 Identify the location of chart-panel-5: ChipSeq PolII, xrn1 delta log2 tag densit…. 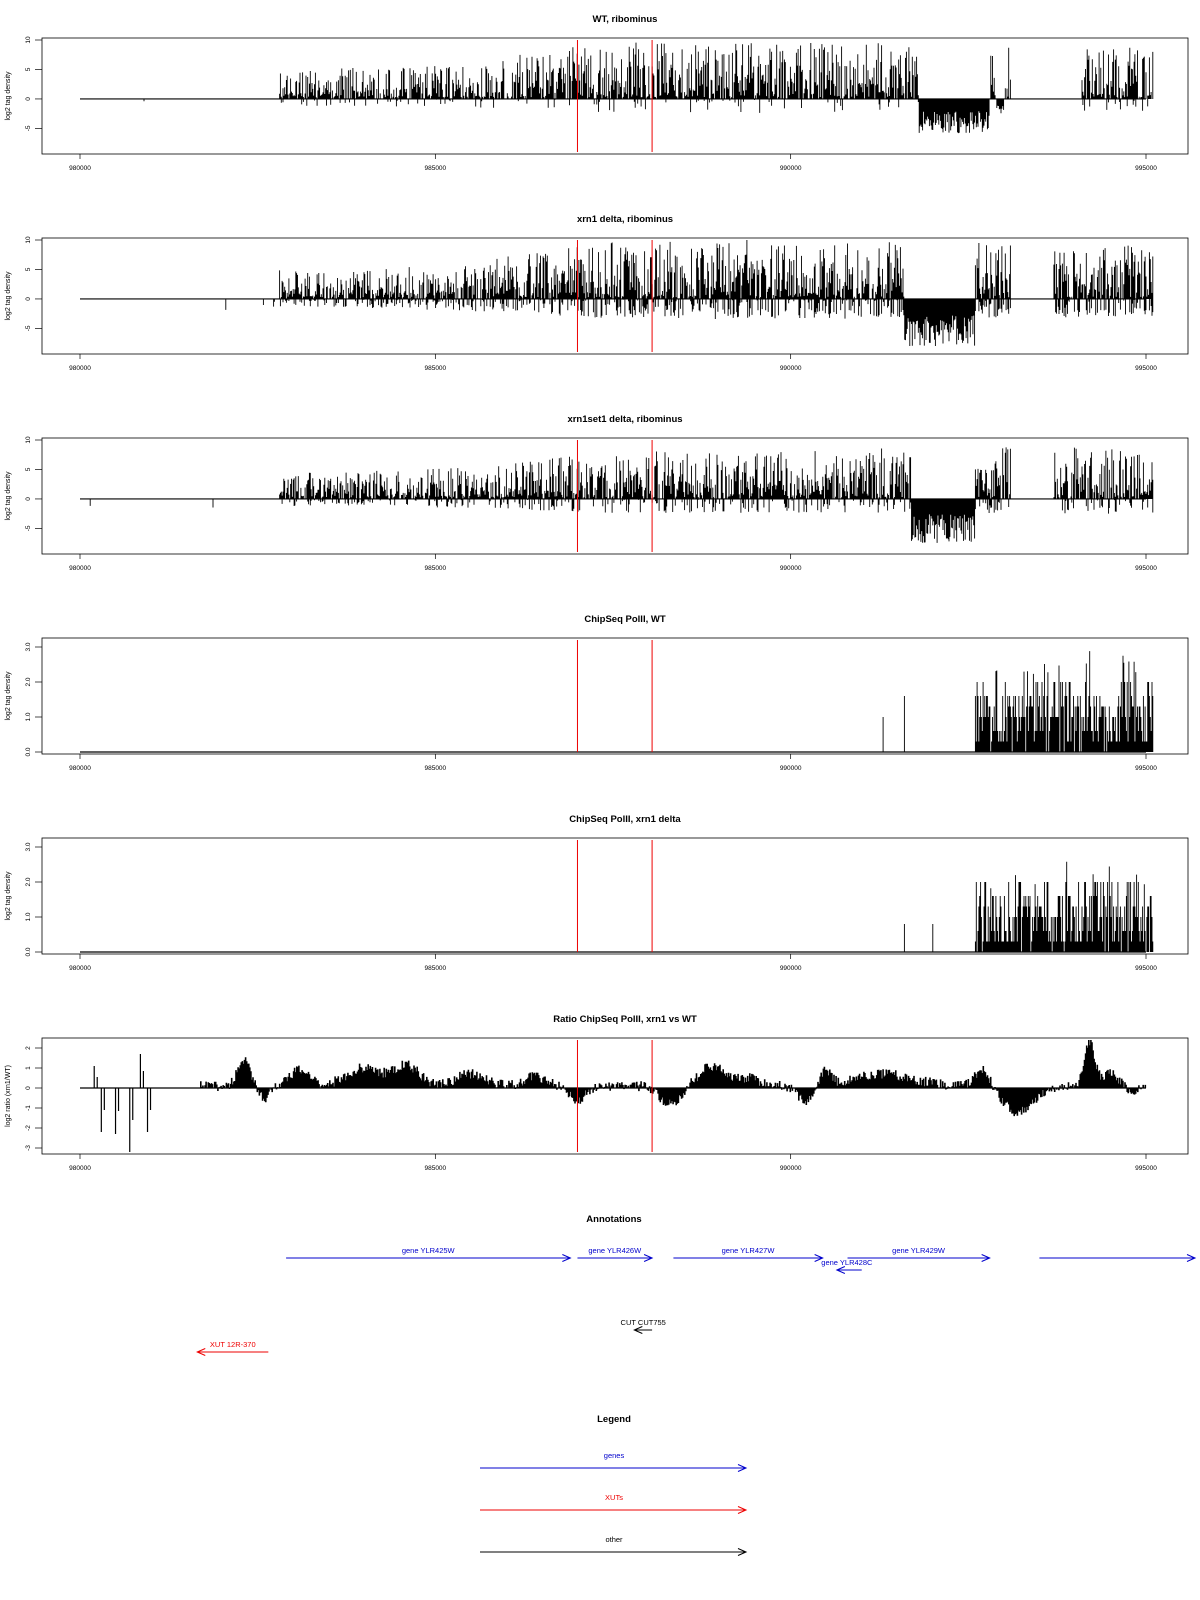
(597, 893).